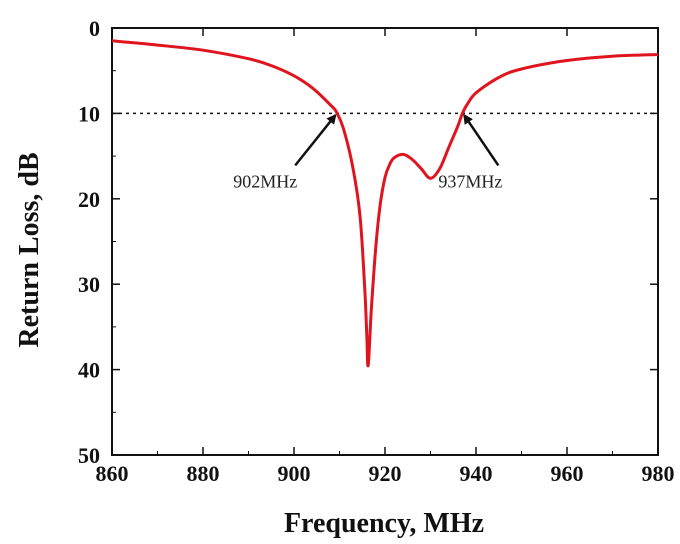 The height and width of the screenshot is (544, 680). What do you see at coordinates (385, 473) in the screenshot?
I see `x-tick-label: 920` at bounding box center [385, 473].